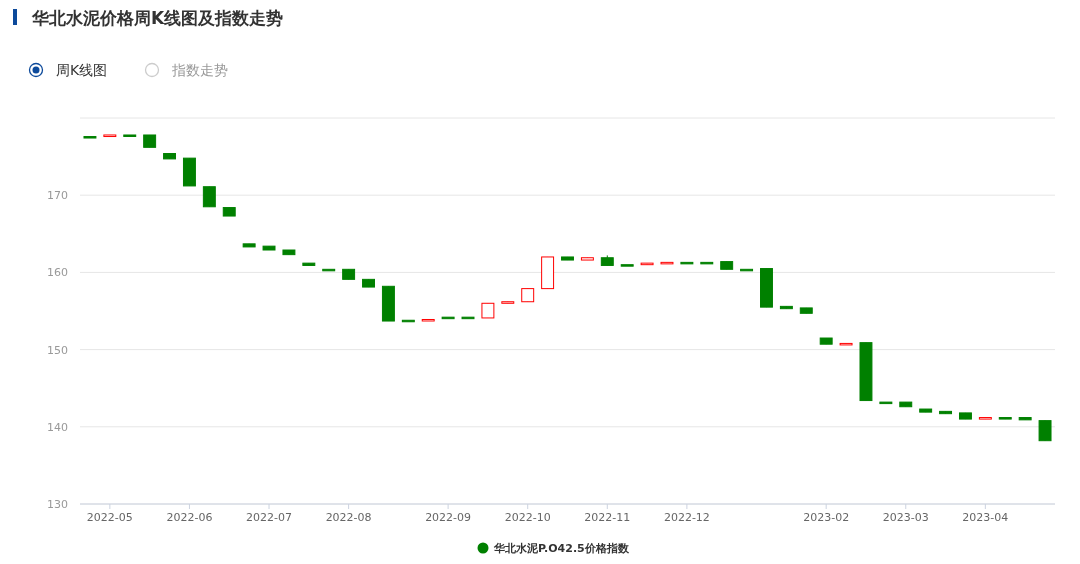 This screenshot has width=1080, height=564. I want to click on y-tick-label: 140, so click(57, 427).